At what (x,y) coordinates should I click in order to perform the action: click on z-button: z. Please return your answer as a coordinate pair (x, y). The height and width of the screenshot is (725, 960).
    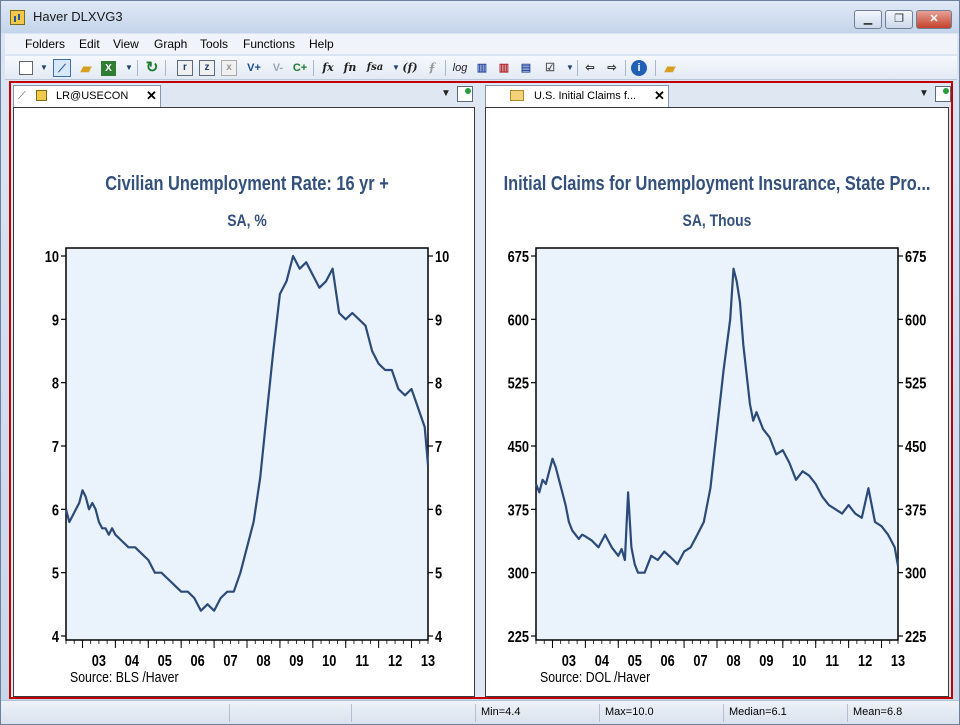
    Looking at the image, I should click on (207, 68).